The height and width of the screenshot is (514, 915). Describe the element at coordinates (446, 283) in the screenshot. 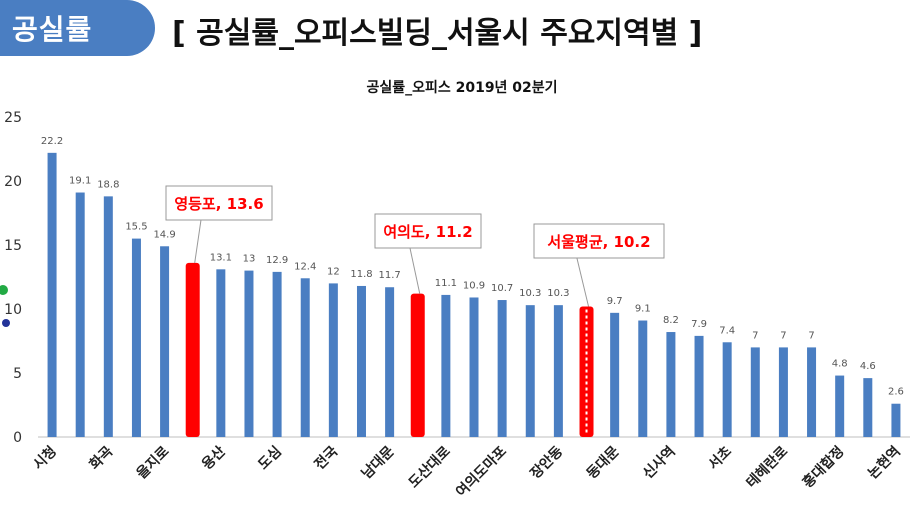

I see `data-label: 11.1` at that location.